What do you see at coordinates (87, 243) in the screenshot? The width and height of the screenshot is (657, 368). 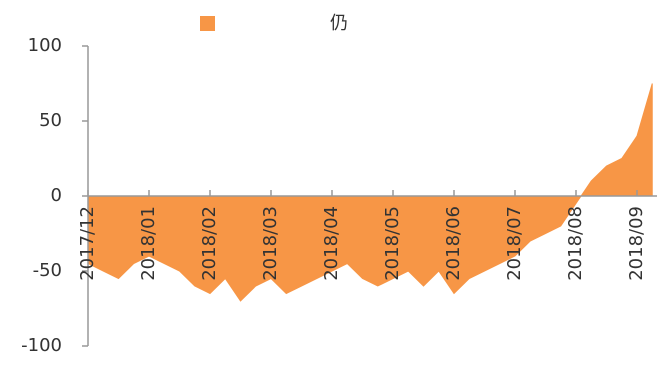 I see `x-tick-label: 2017/12` at bounding box center [87, 243].